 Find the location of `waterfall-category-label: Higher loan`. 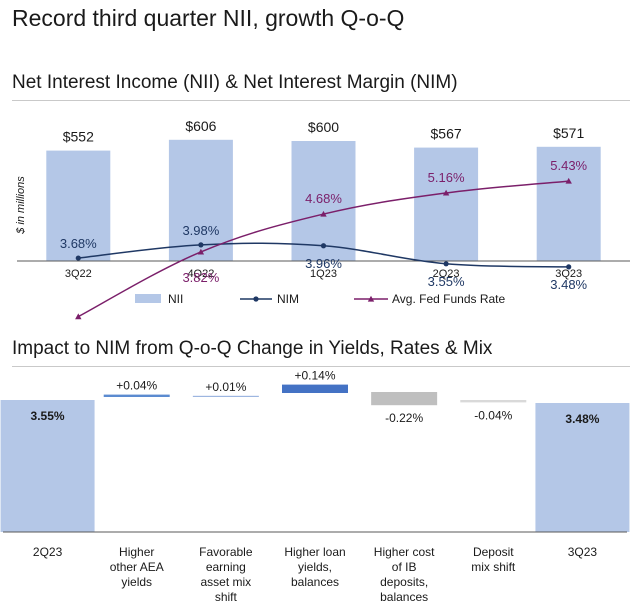

waterfall-category-label: Higher loan is located at coordinates (314, 552).